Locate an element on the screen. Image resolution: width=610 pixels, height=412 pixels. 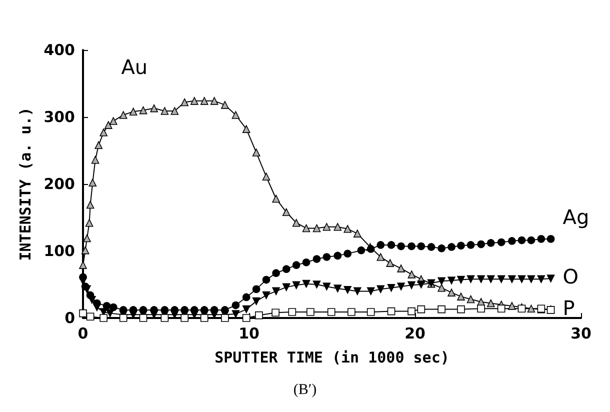
x-tick-label: 20 is located at coordinates (415, 333).